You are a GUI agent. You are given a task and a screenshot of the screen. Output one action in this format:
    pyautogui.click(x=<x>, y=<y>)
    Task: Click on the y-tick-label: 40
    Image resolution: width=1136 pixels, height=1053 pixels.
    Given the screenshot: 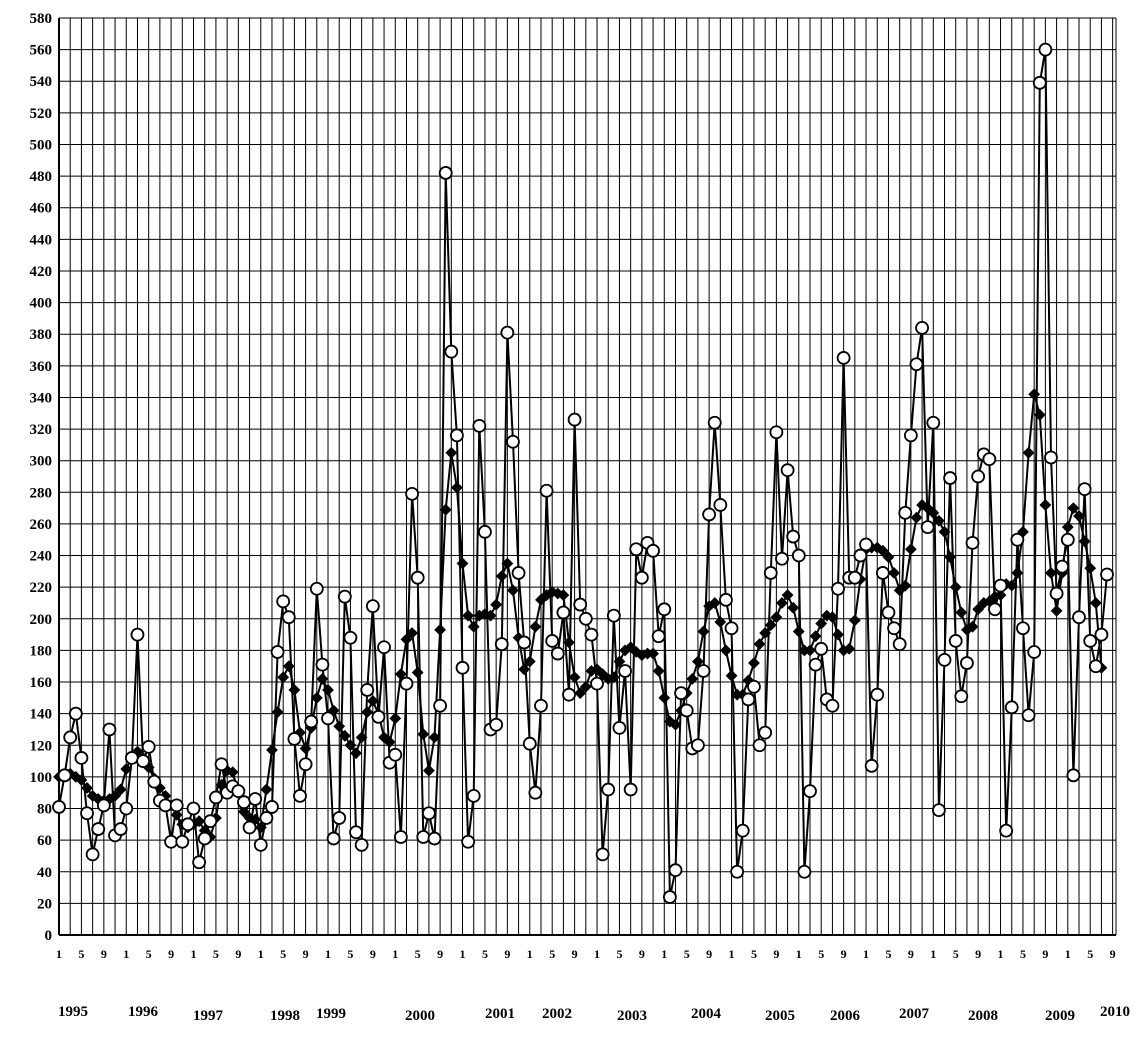 What is the action you would take?
    pyautogui.click(x=44, y=873)
    